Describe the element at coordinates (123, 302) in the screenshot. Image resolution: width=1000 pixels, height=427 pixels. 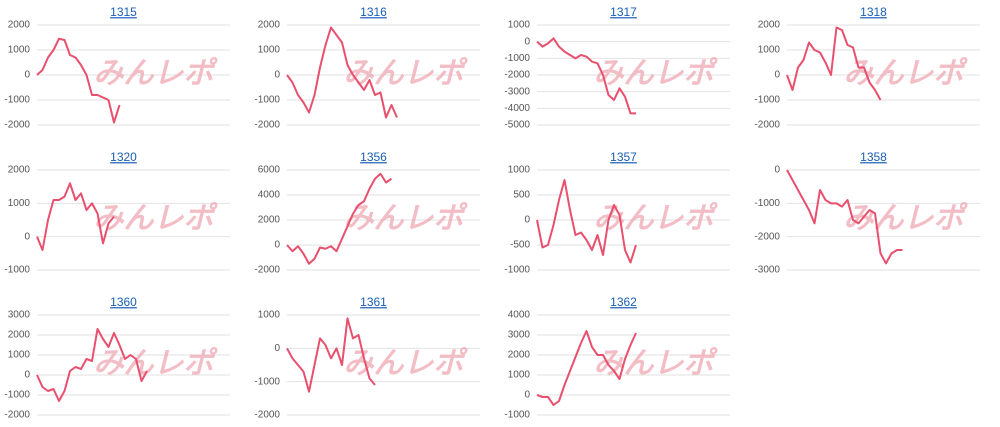
I see `chart-title: 1360` at that location.